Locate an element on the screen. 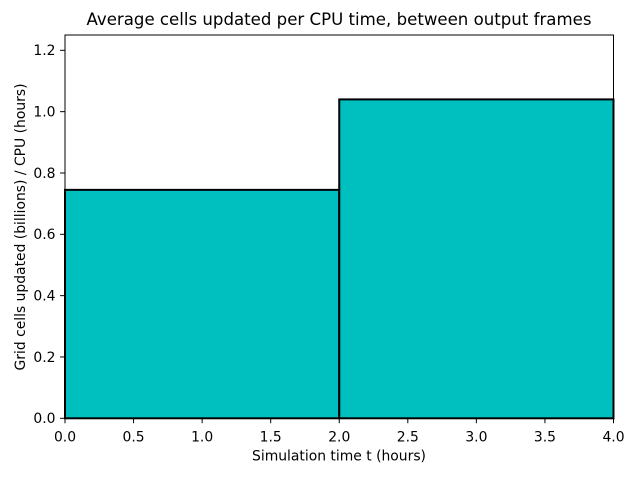  y-tick-label: 0.2 is located at coordinates (44, 358).